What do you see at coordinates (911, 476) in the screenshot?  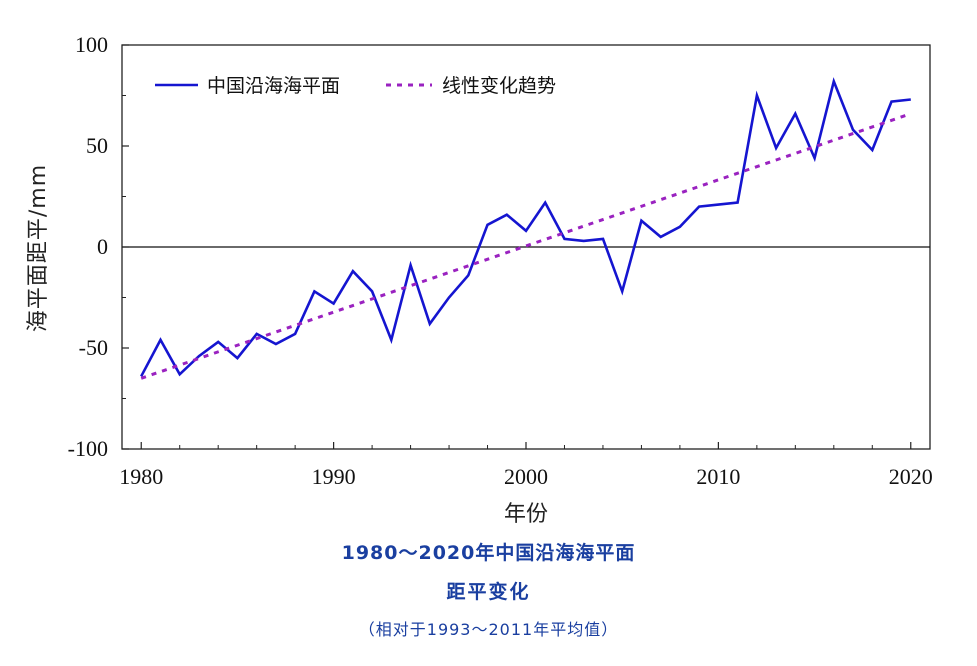 I see `x-tick-label: 2020` at bounding box center [911, 476].